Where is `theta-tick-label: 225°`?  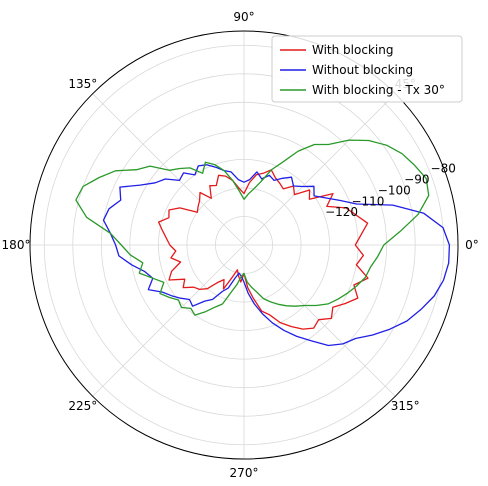 theta-tick-label: 225° is located at coordinates (82, 406).